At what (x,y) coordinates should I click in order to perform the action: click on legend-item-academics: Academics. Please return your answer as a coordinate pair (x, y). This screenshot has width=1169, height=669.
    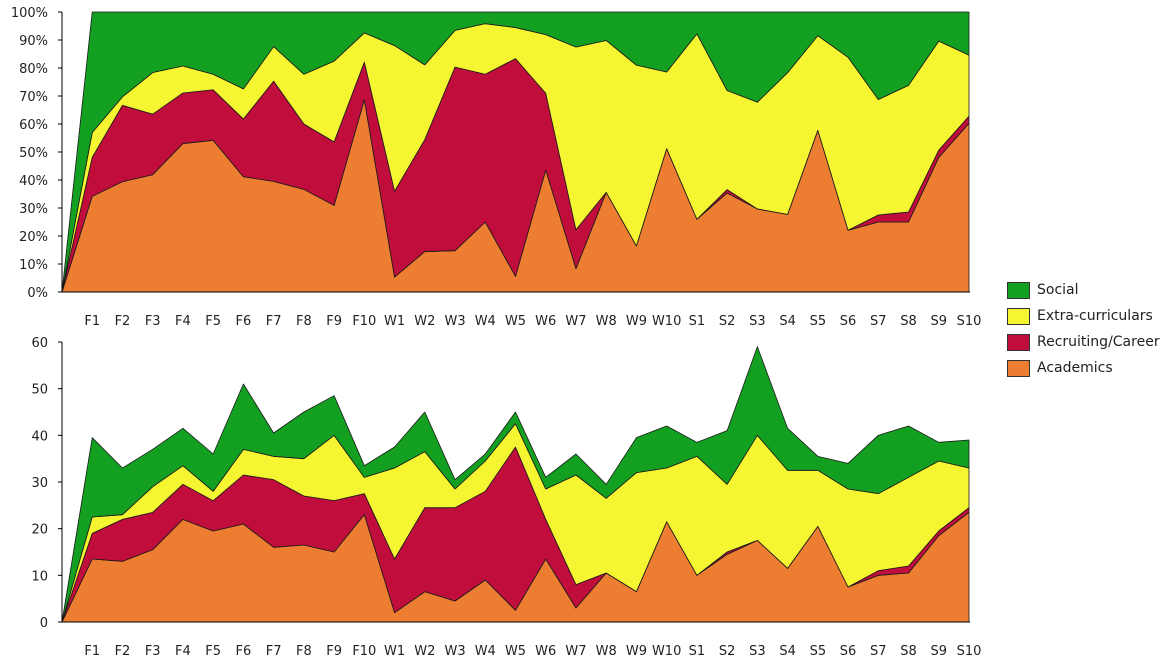
    Looking at the image, I should click on (1083, 368).